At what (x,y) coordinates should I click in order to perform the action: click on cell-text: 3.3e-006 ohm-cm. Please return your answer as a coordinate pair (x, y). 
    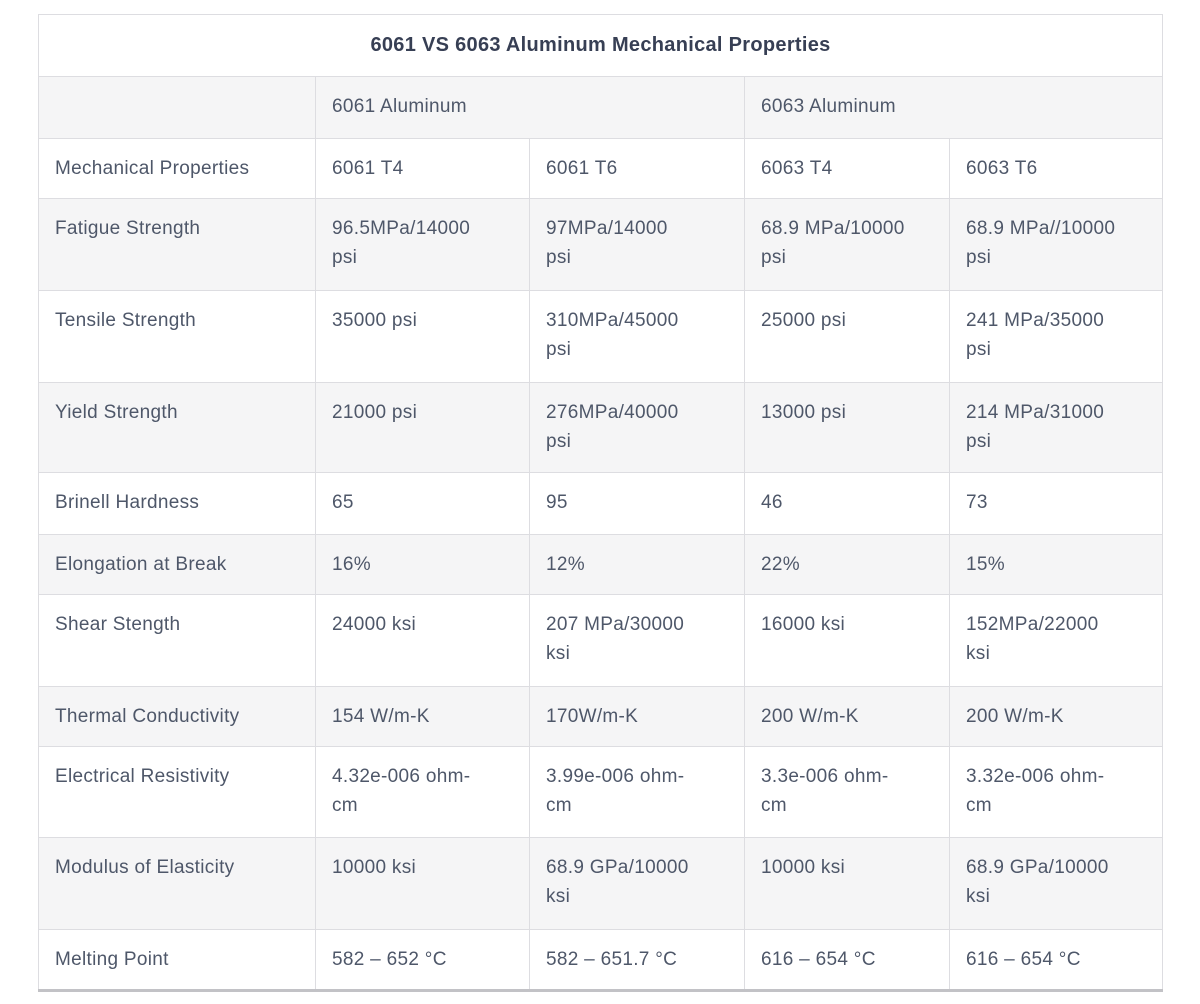
    Looking at the image, I should click on (825, 791).